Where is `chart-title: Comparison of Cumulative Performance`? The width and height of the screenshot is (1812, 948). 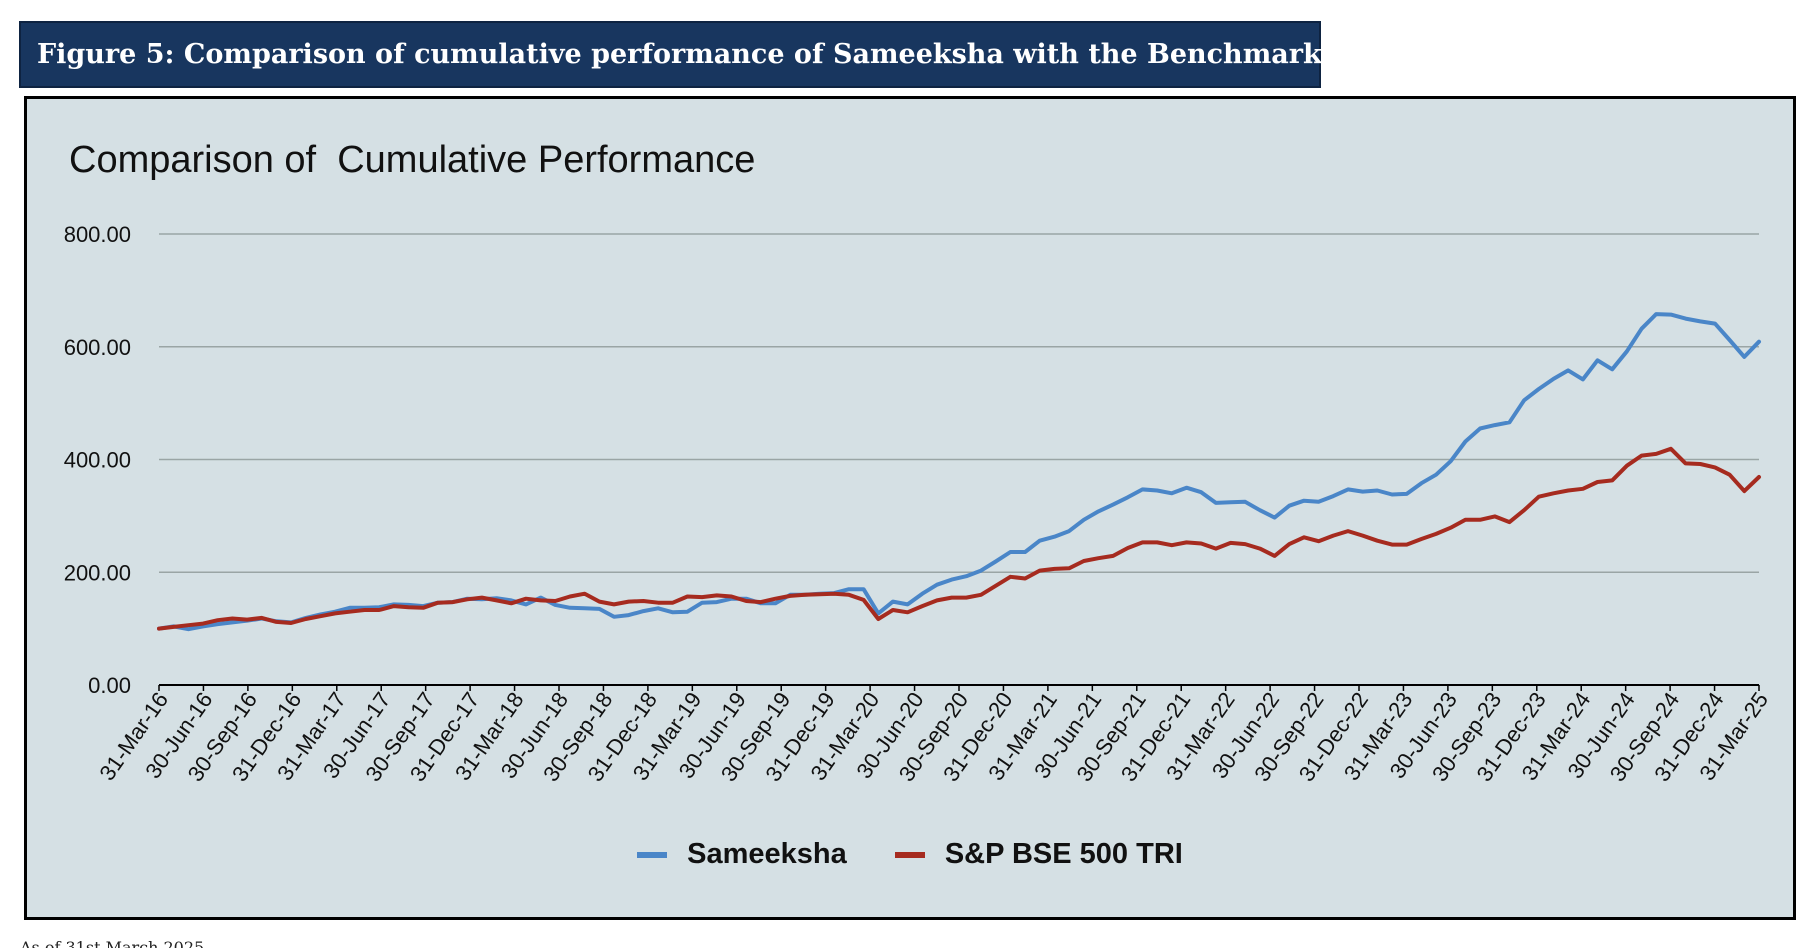 chart-title: Comparison of Cumulative Performance is located at coordinates (412, 160).